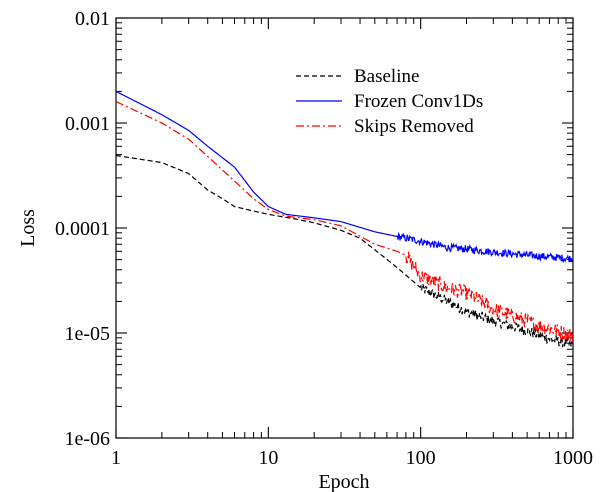 The image size is (608, 492). I want to click on x-tick-label: 1000, so click(573, 458).